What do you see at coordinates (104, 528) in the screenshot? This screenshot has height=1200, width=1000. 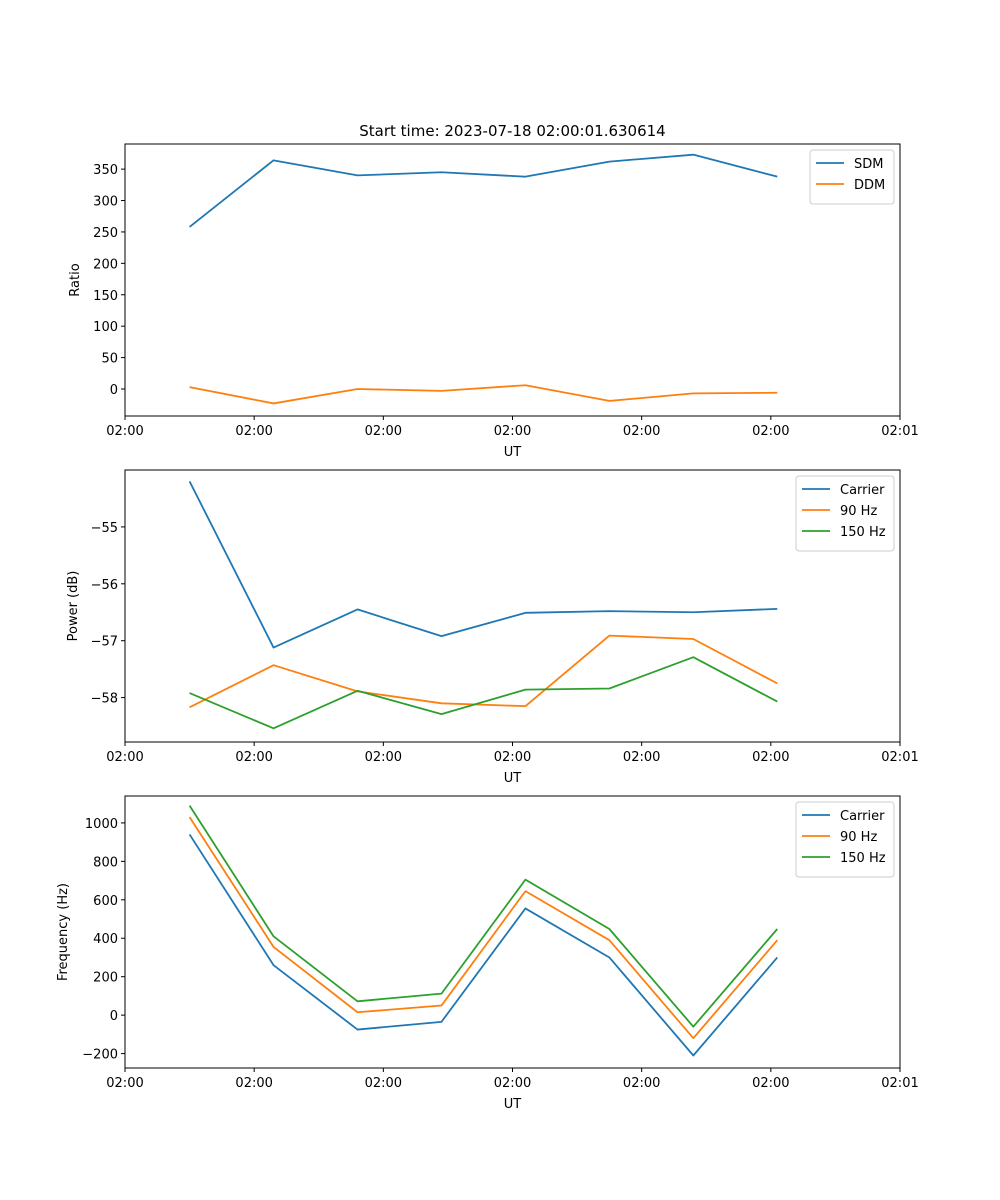 I see `y-tick-label: −55` at bounding box center [104, 528].